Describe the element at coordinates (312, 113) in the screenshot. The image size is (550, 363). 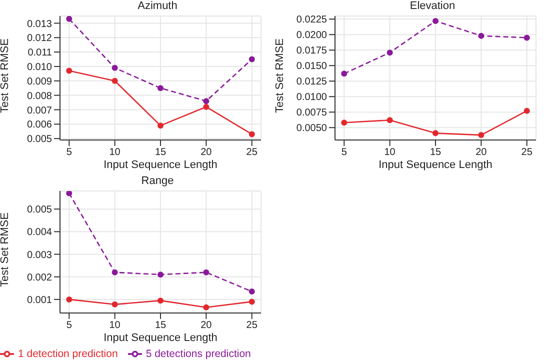
I see `y-tick-label: 0.0075` at that location.